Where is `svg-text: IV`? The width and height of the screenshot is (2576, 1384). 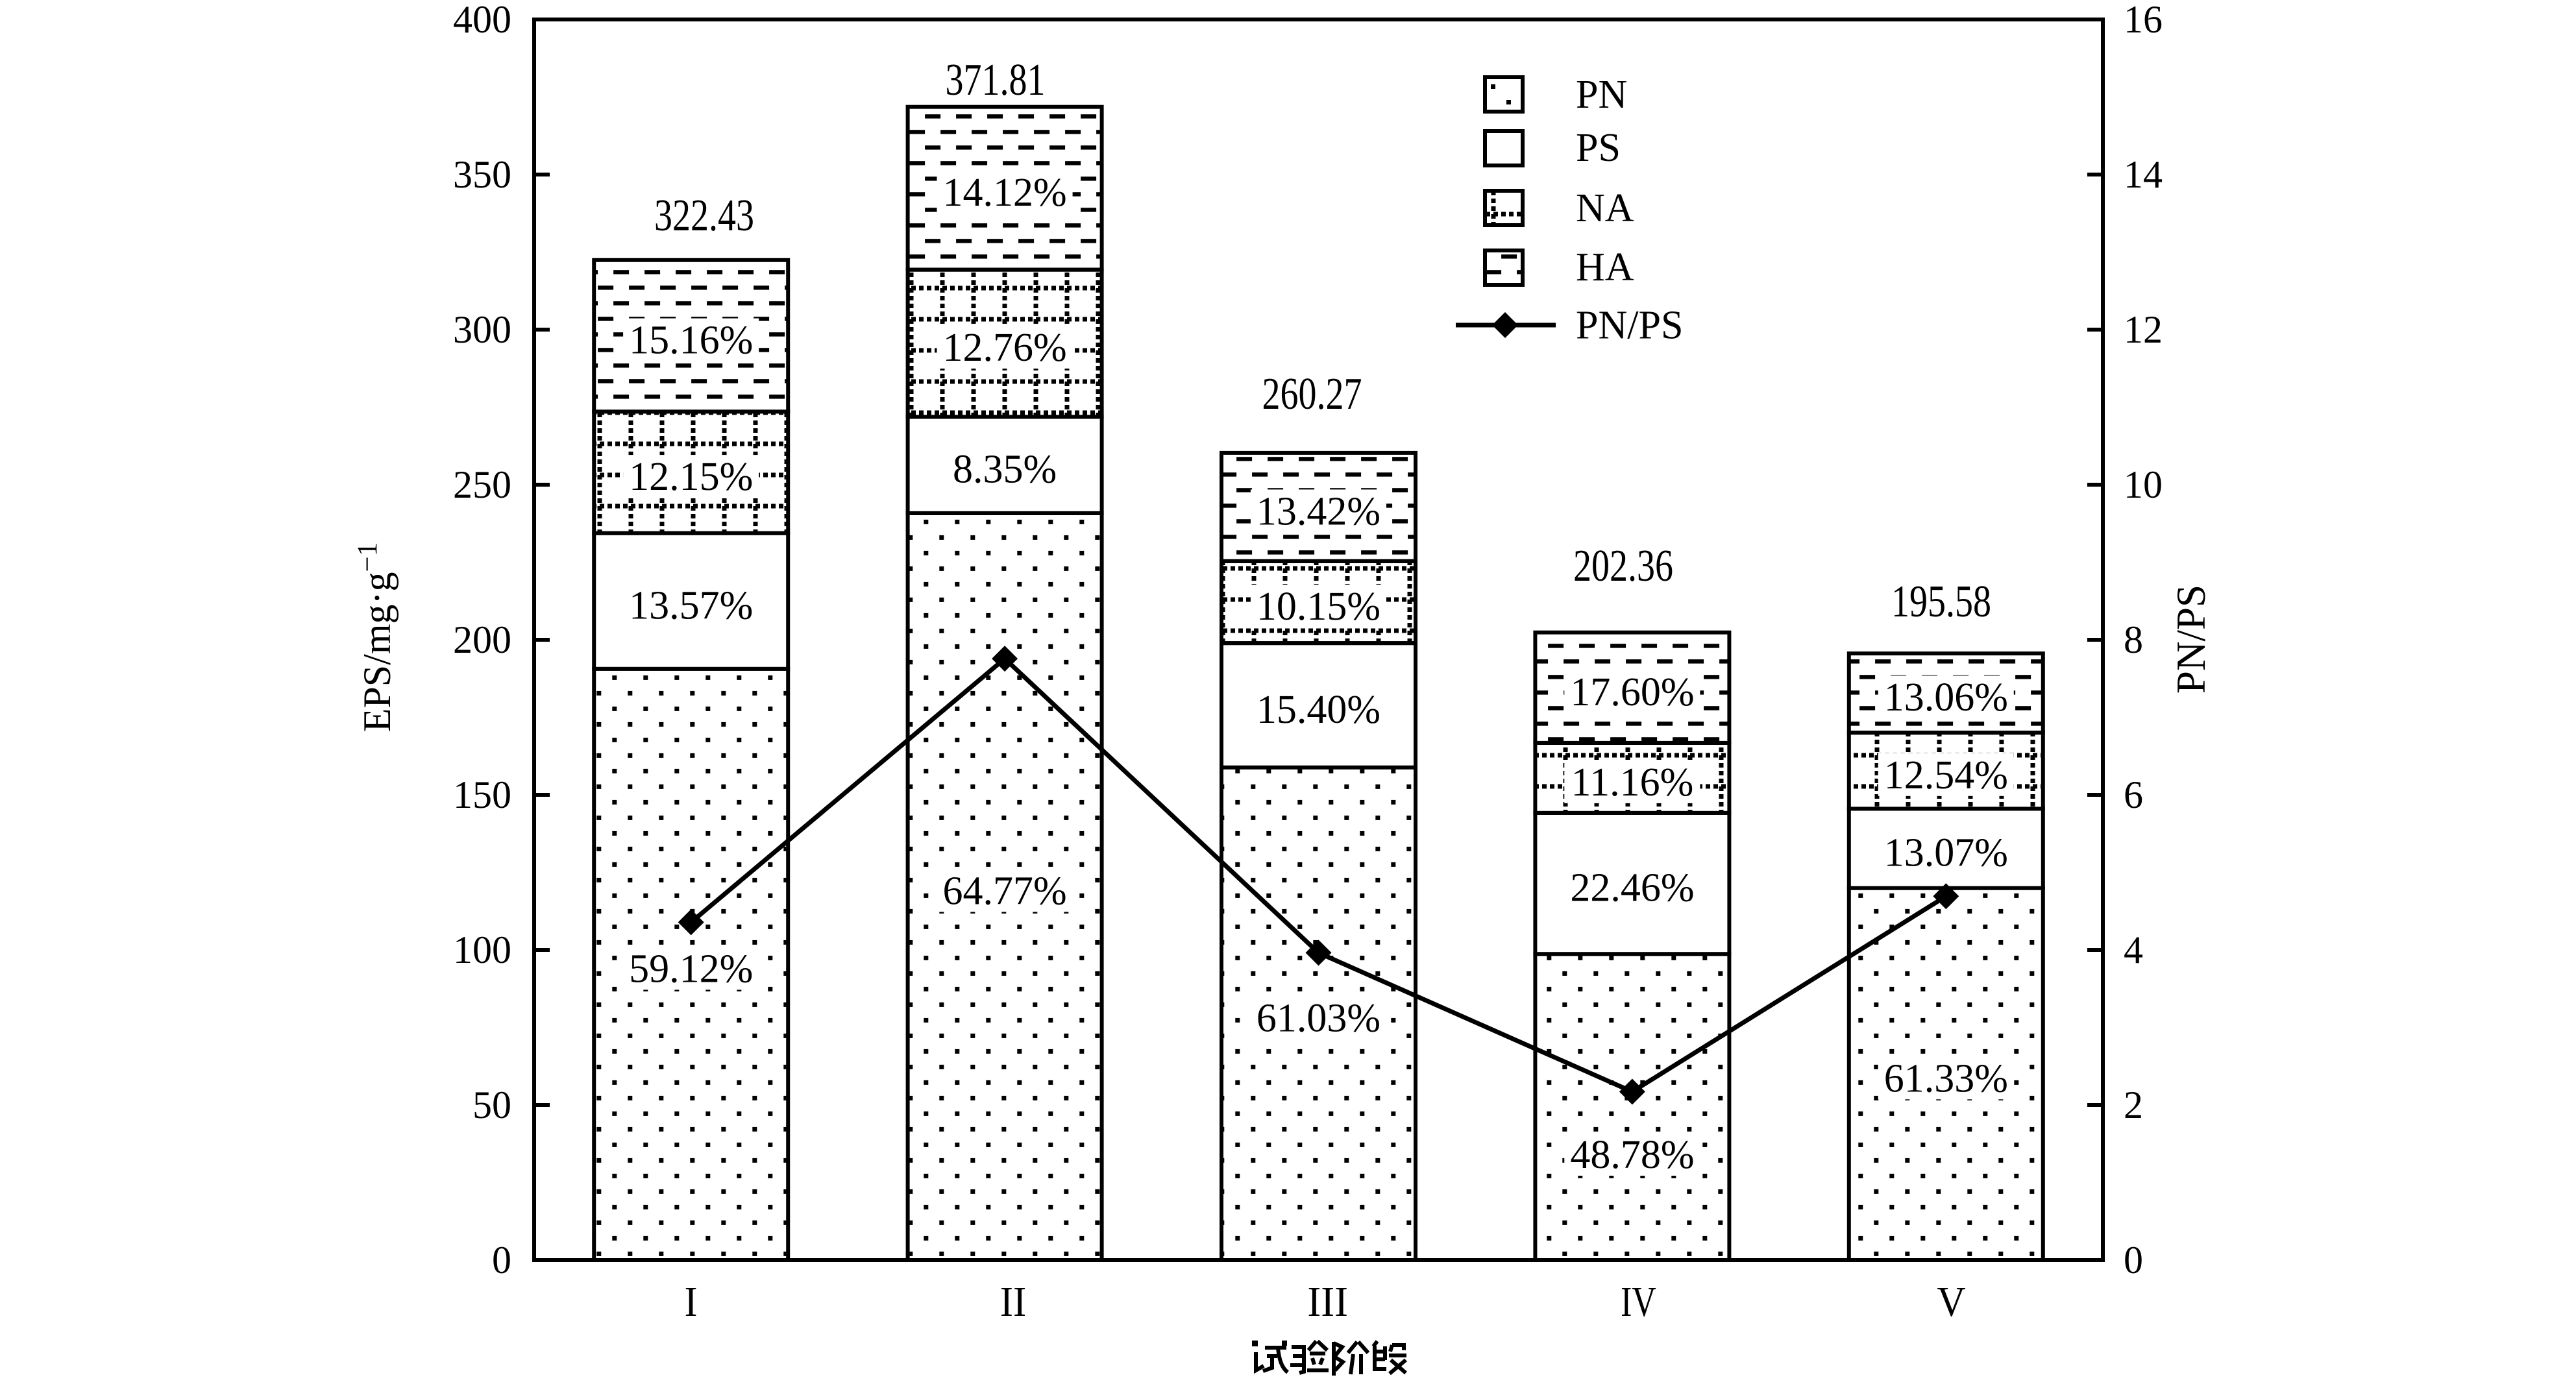
svg-text: IV is located at coordinates (1638, 1301).